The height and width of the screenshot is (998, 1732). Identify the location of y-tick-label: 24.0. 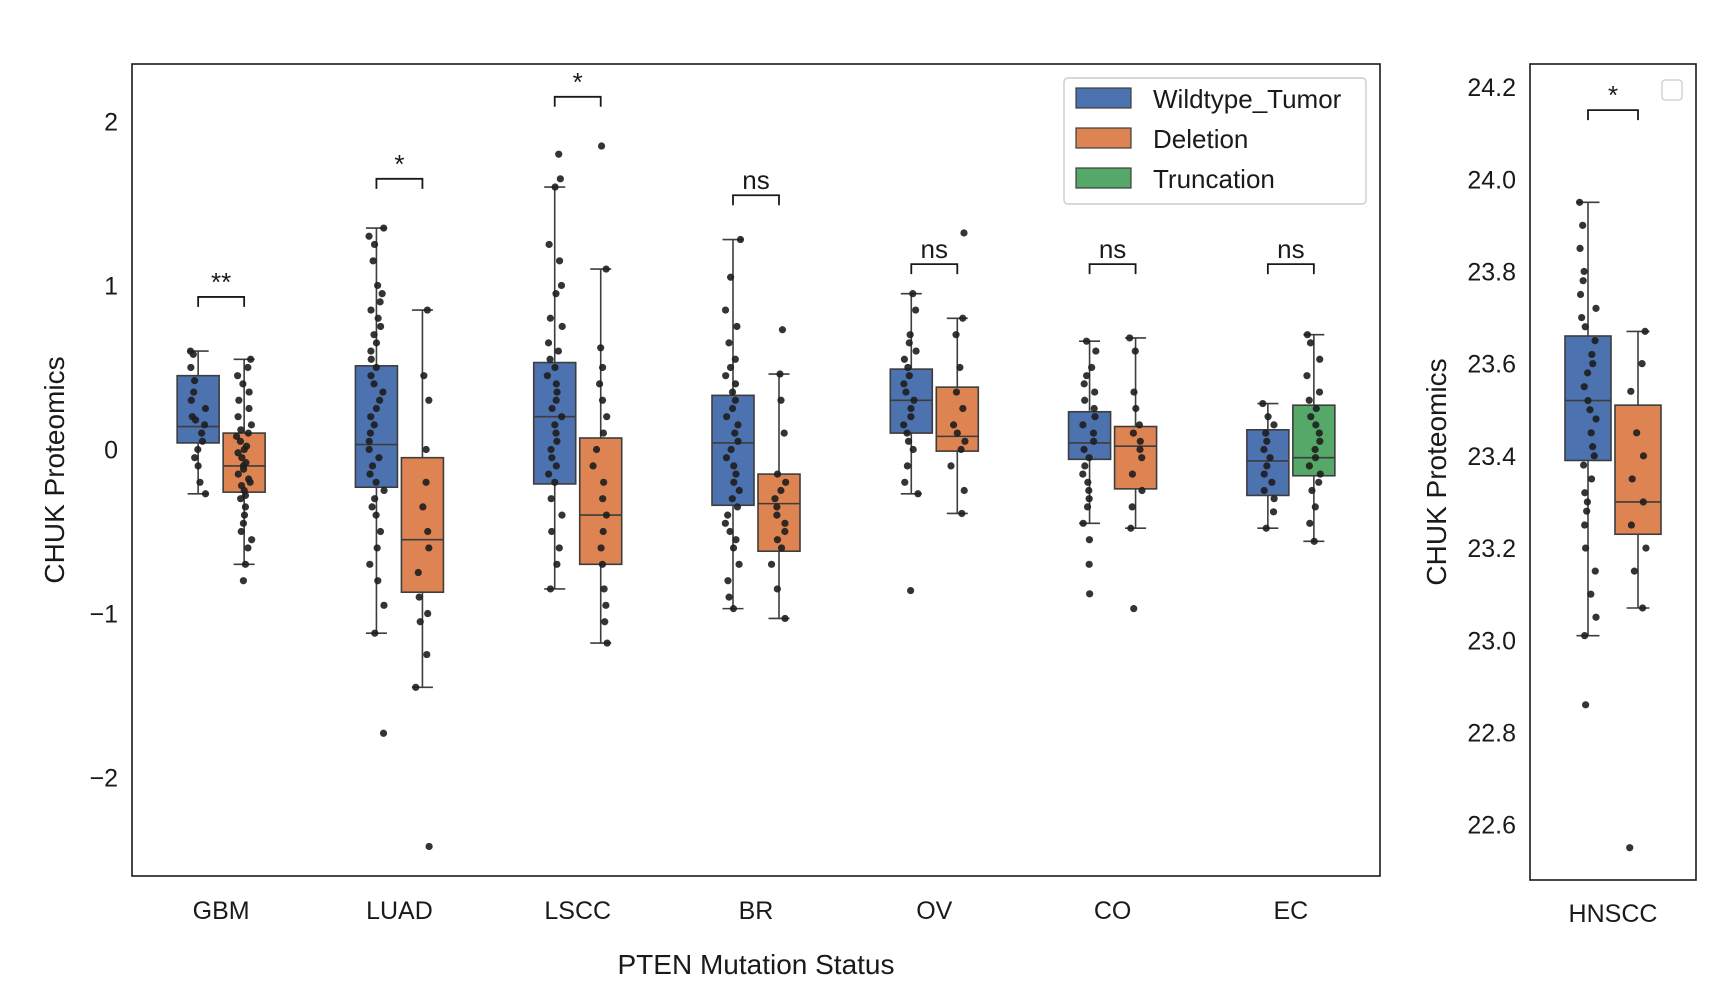
(1491, 180).